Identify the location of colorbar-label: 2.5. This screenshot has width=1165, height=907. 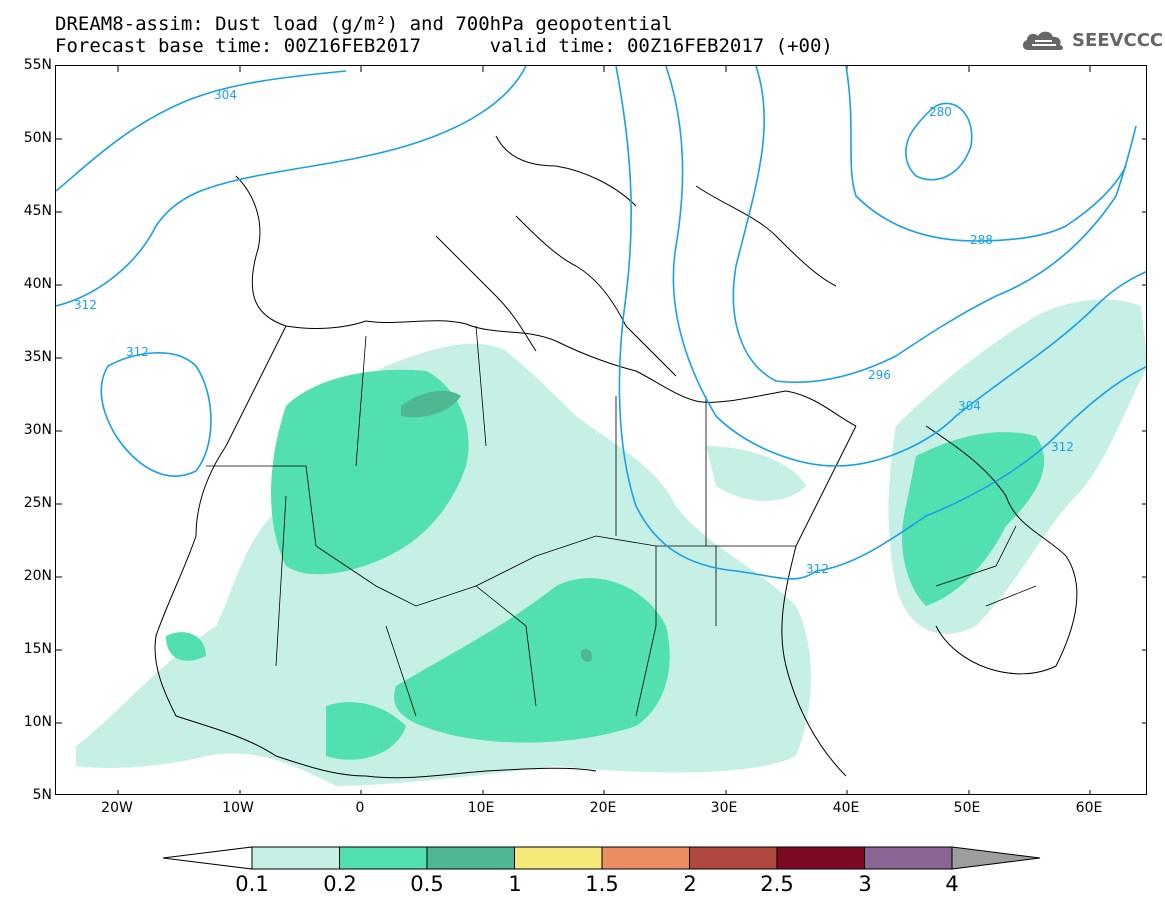
(777, 884).